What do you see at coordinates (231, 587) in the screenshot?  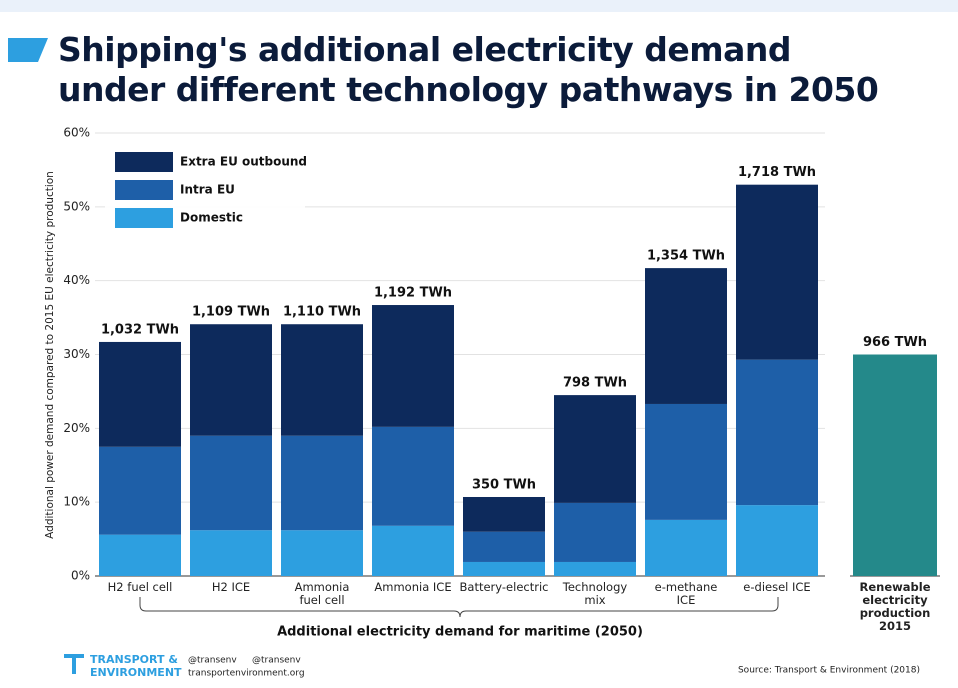 I see `x-tick-label: H2 ICE` at bounding box center [231, 587].